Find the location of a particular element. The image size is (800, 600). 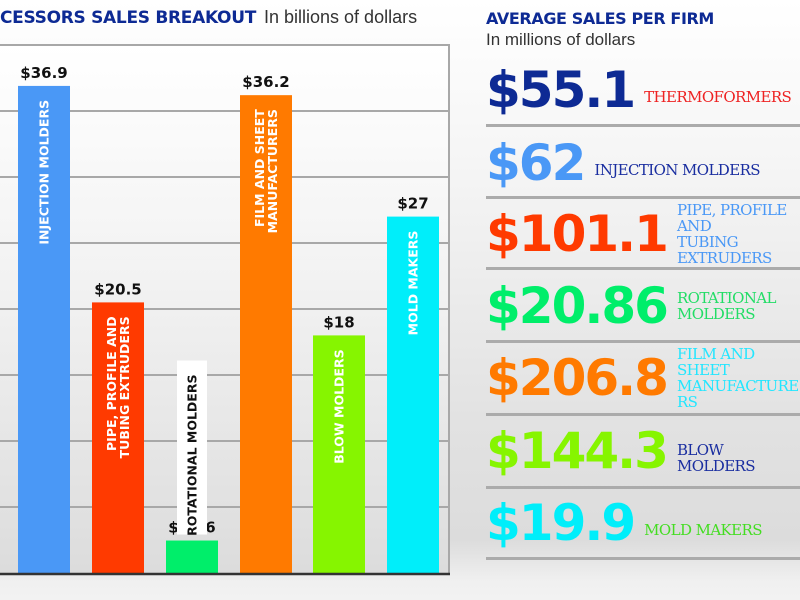

firm-average-value: $20.86 is located at coordinates (577, 306).